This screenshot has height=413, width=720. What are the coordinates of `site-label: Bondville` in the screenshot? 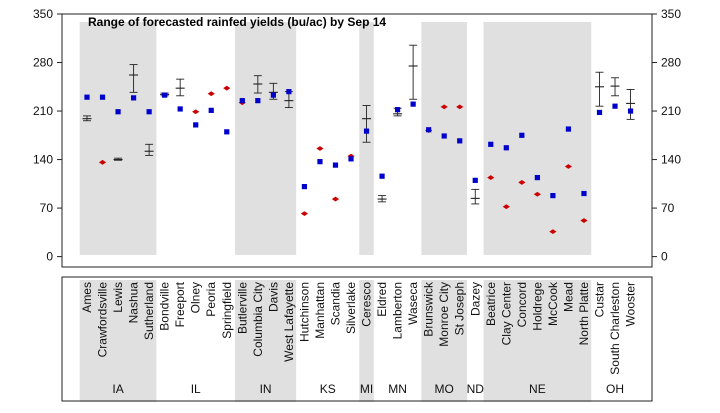 It's located at (165, 306).